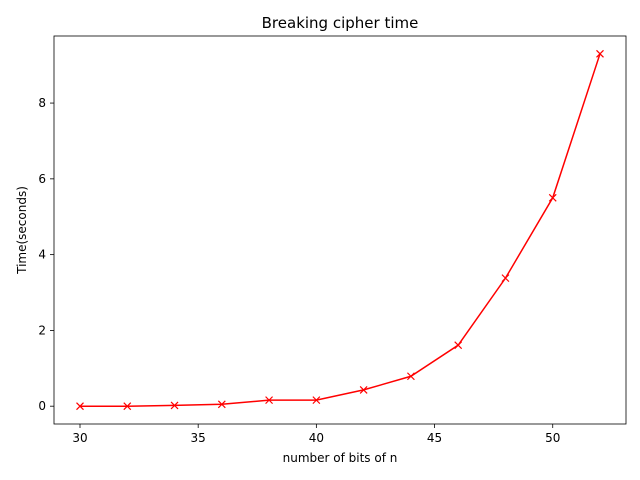  What do you see at coordinates (340, 458) in the screenshot?
I see `x-axis-label: number of bits of n` at bounding box center [340, 458].